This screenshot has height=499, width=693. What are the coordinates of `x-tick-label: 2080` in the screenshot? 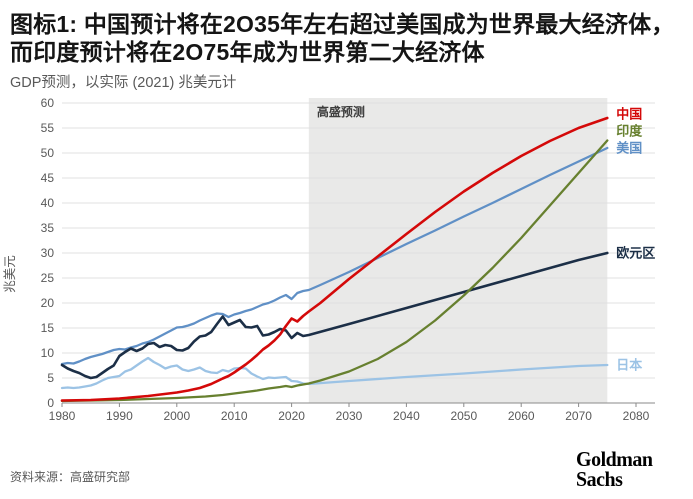 It's located at (636, 416).